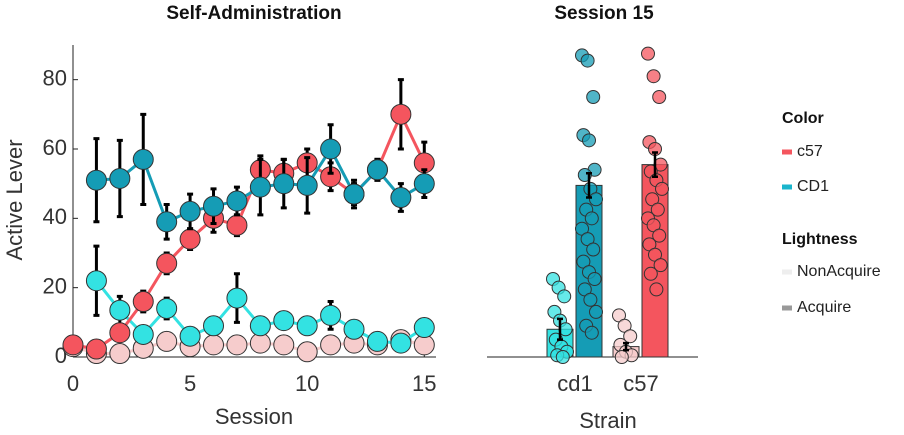 The image size is (904, 435). What do you see at coordinates (55, 77) in the screenshot?
I see `y-tick-label: 80` at bounding box center [55, 77].